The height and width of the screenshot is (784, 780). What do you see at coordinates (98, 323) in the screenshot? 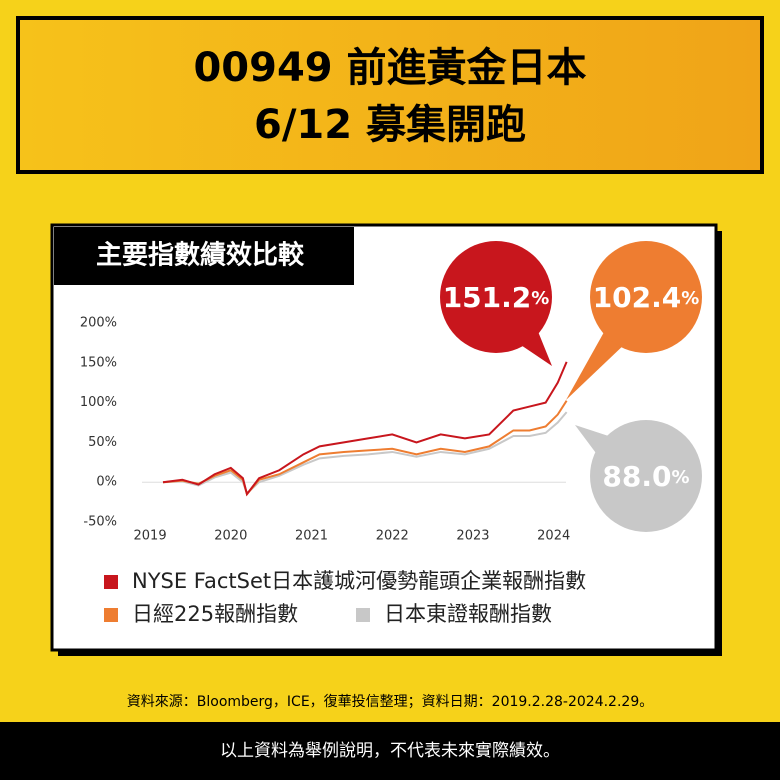
I see `y-tick-label: 200%` at bounding box center [98, 323].